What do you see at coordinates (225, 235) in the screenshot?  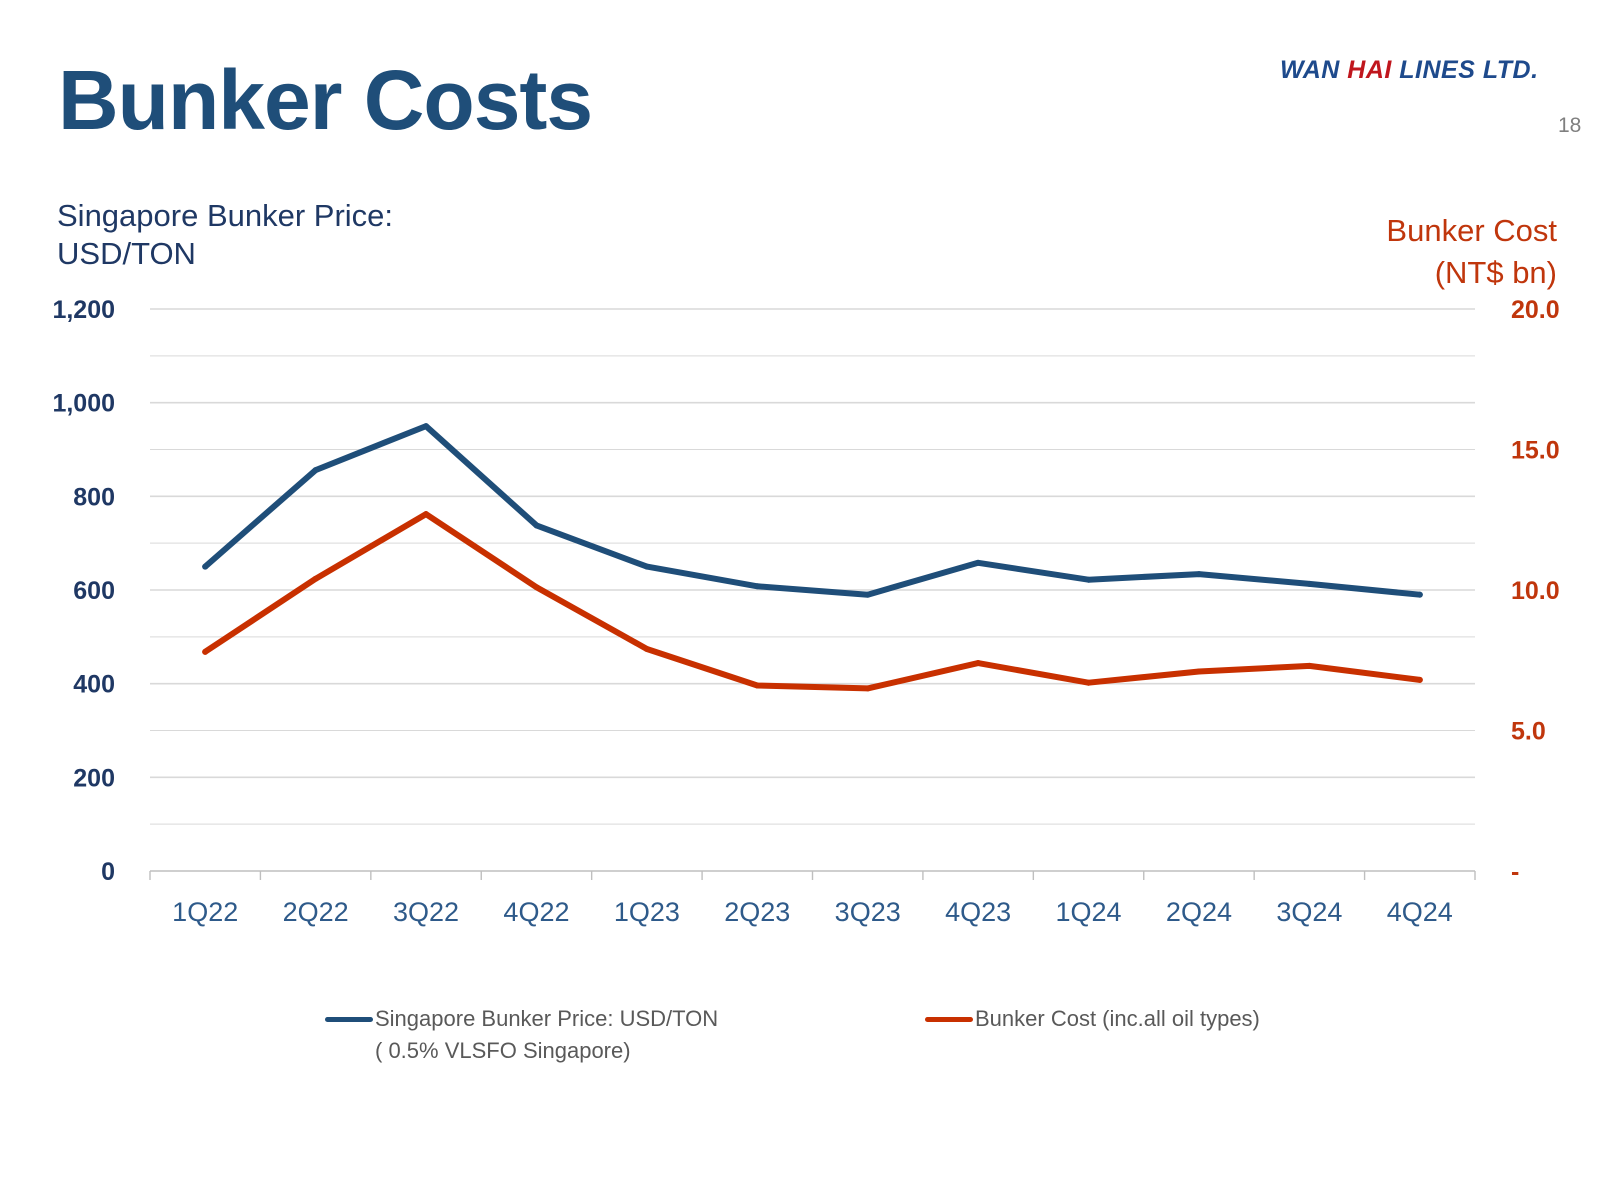 I see `left-axis-title: Singapore Bunker Price: USD/TON` at bounding box center [225, 235].